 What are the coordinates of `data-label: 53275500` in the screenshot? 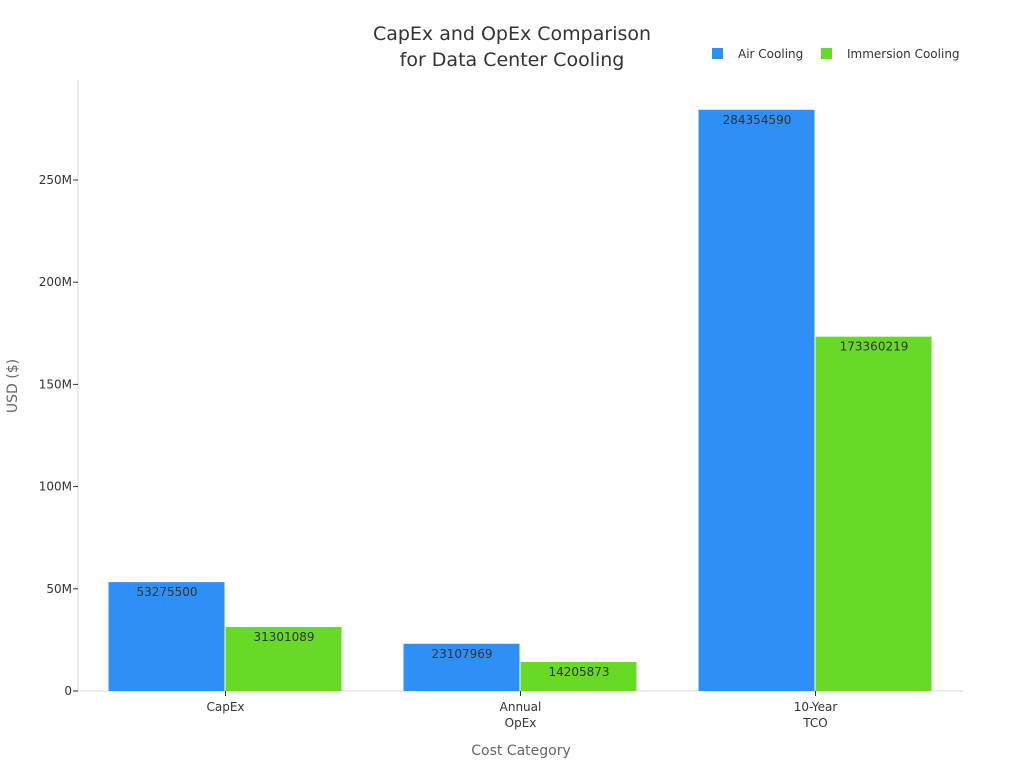 It's located at (166, 592).